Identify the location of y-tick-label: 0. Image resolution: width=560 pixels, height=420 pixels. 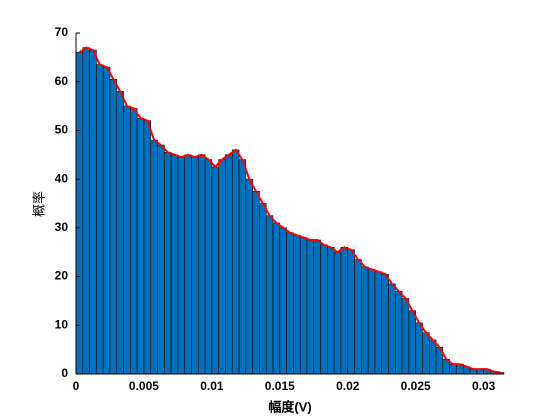
(64, 373).